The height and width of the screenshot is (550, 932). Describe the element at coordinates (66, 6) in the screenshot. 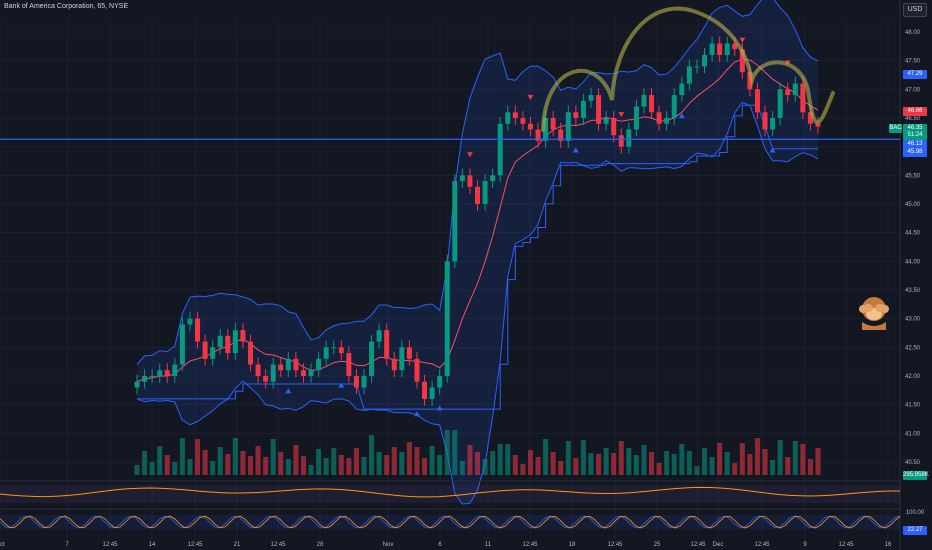

I see `symbol-header: Bank of America Corporation, 65, NYSE` at that location.